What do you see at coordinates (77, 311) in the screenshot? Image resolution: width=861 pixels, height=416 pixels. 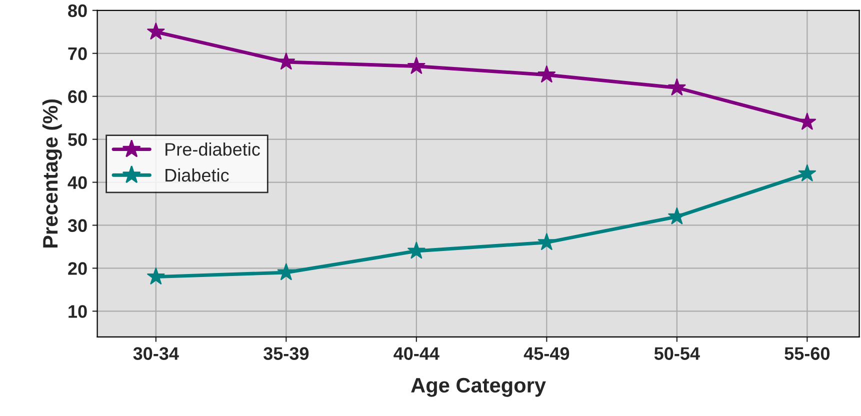 I see `y-tick-label: 10` at bounding box center [77, 311].